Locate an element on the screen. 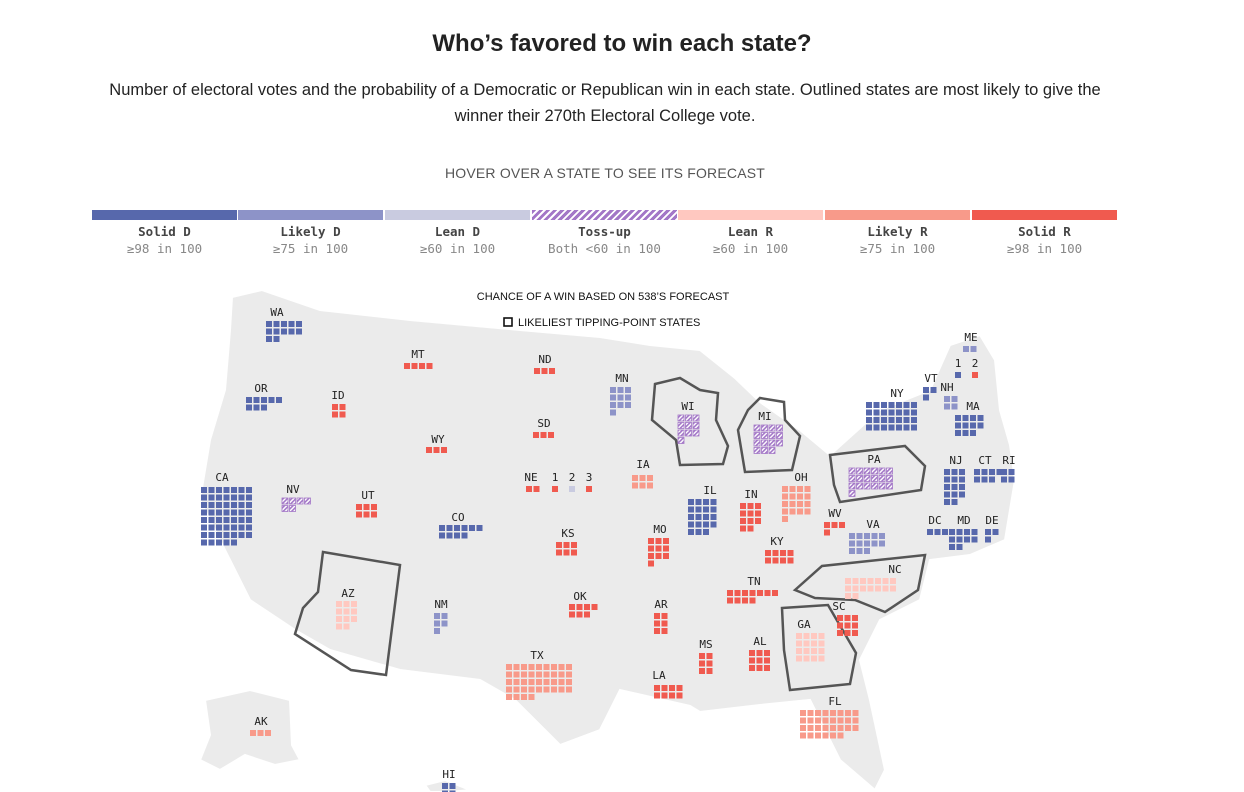  state-sd is located at coordinates (543, 435).